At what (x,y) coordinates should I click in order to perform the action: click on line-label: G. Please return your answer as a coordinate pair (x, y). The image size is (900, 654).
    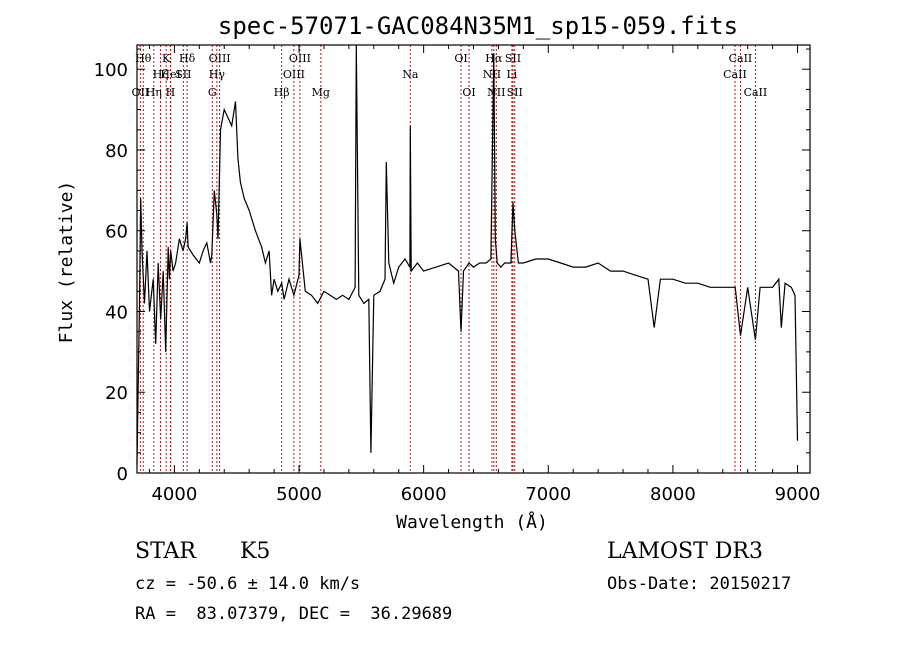
    Looking at the image, I should click on (212, 92).